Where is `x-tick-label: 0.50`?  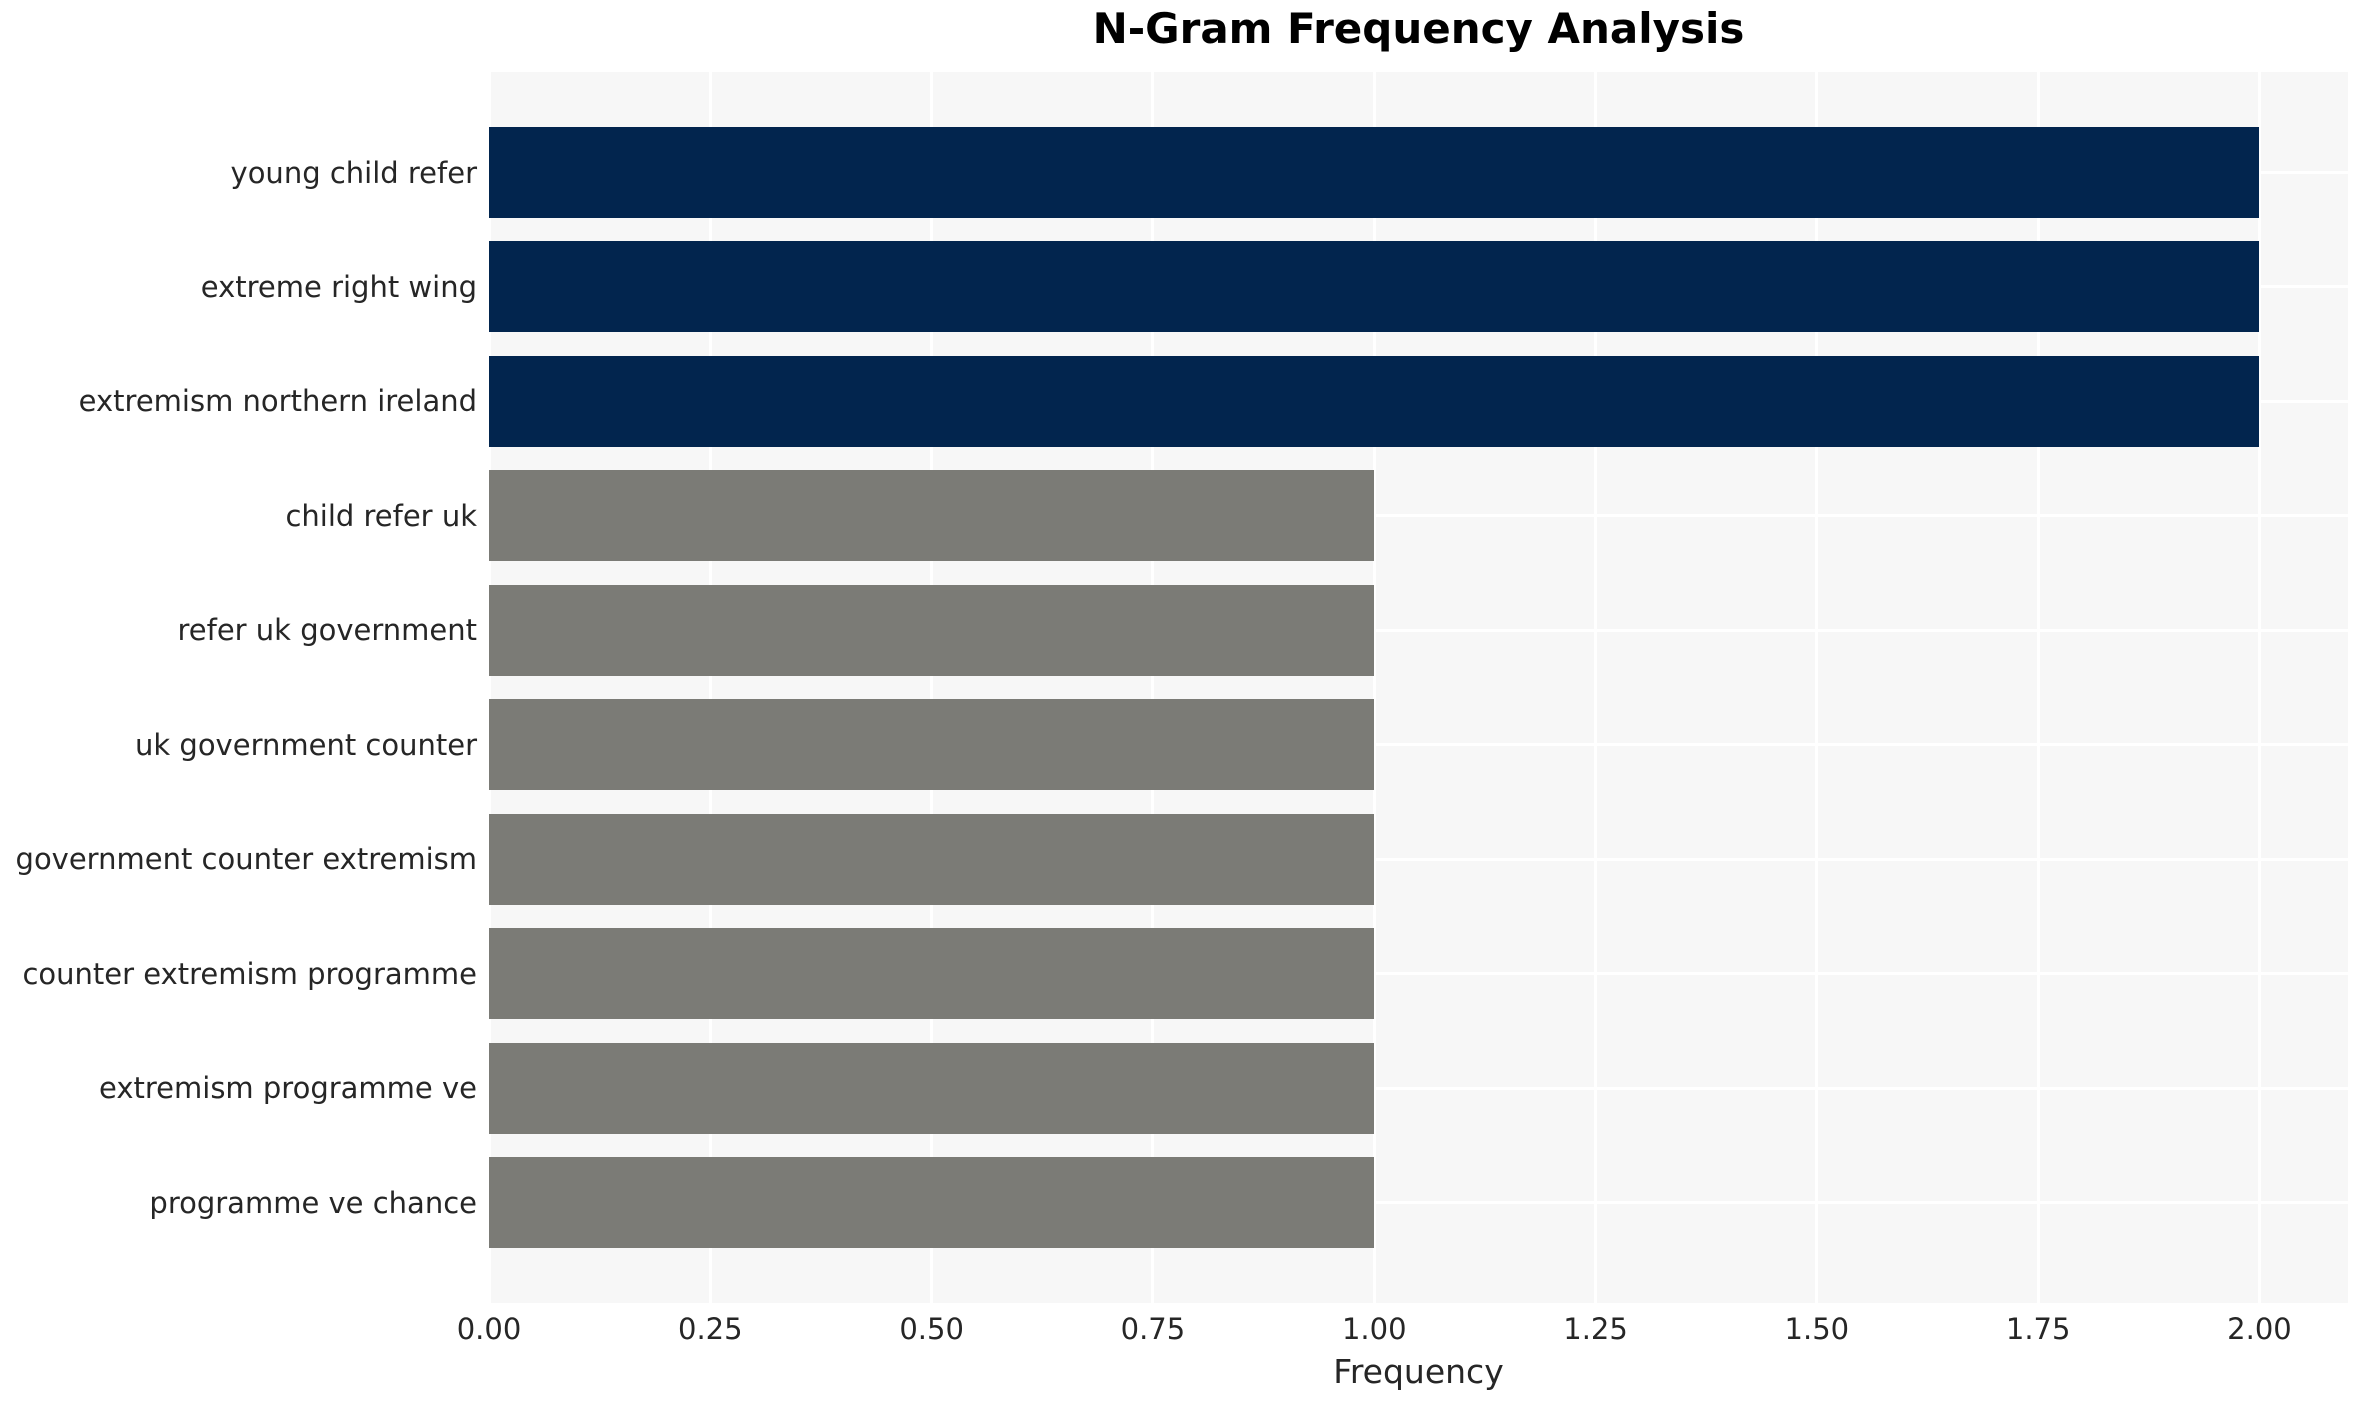 x-tick-label: 0.50 is located at coordinates (931, 1329).